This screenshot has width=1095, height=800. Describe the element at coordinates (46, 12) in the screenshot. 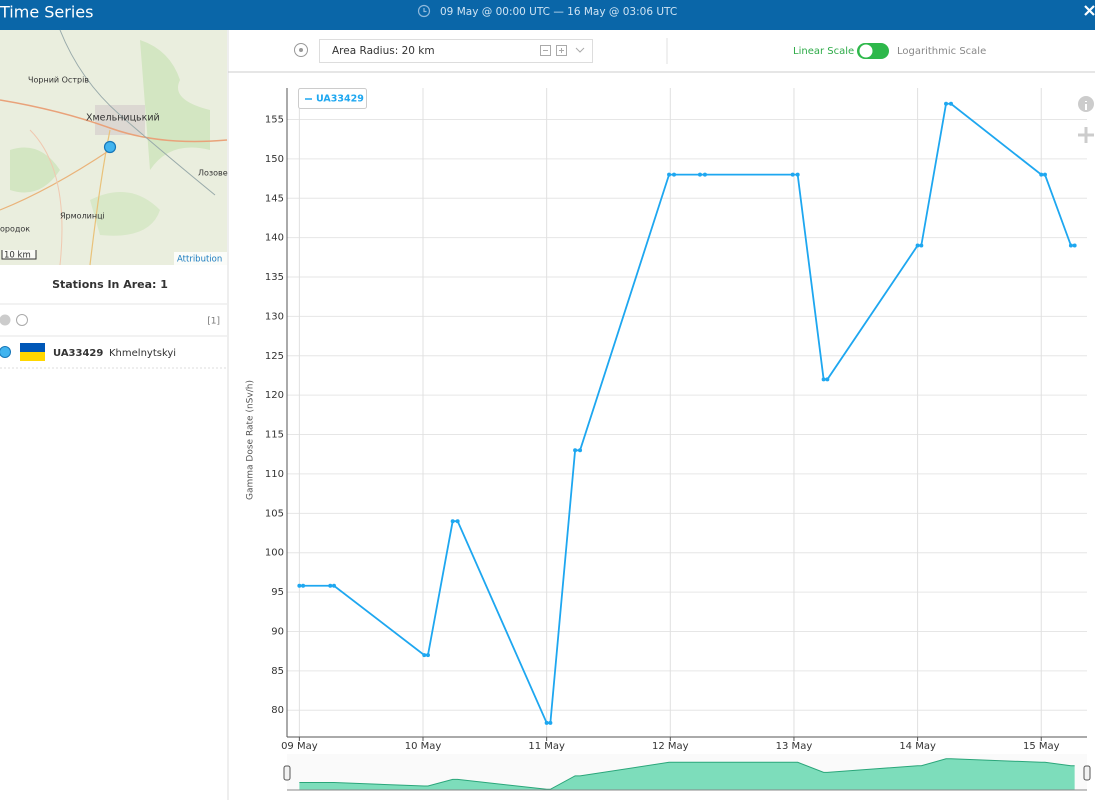

I see `header-title: Time Series` at that location.